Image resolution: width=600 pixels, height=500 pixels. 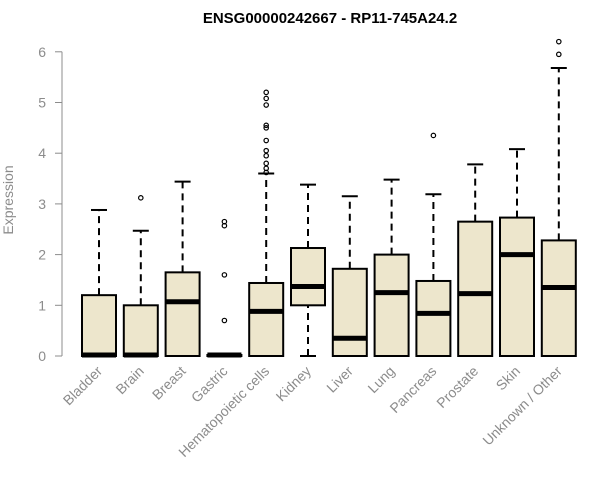 I want to click on chart-title: ENSG00000242667 - RP11-745A24.2, so click(x=330, y=18).